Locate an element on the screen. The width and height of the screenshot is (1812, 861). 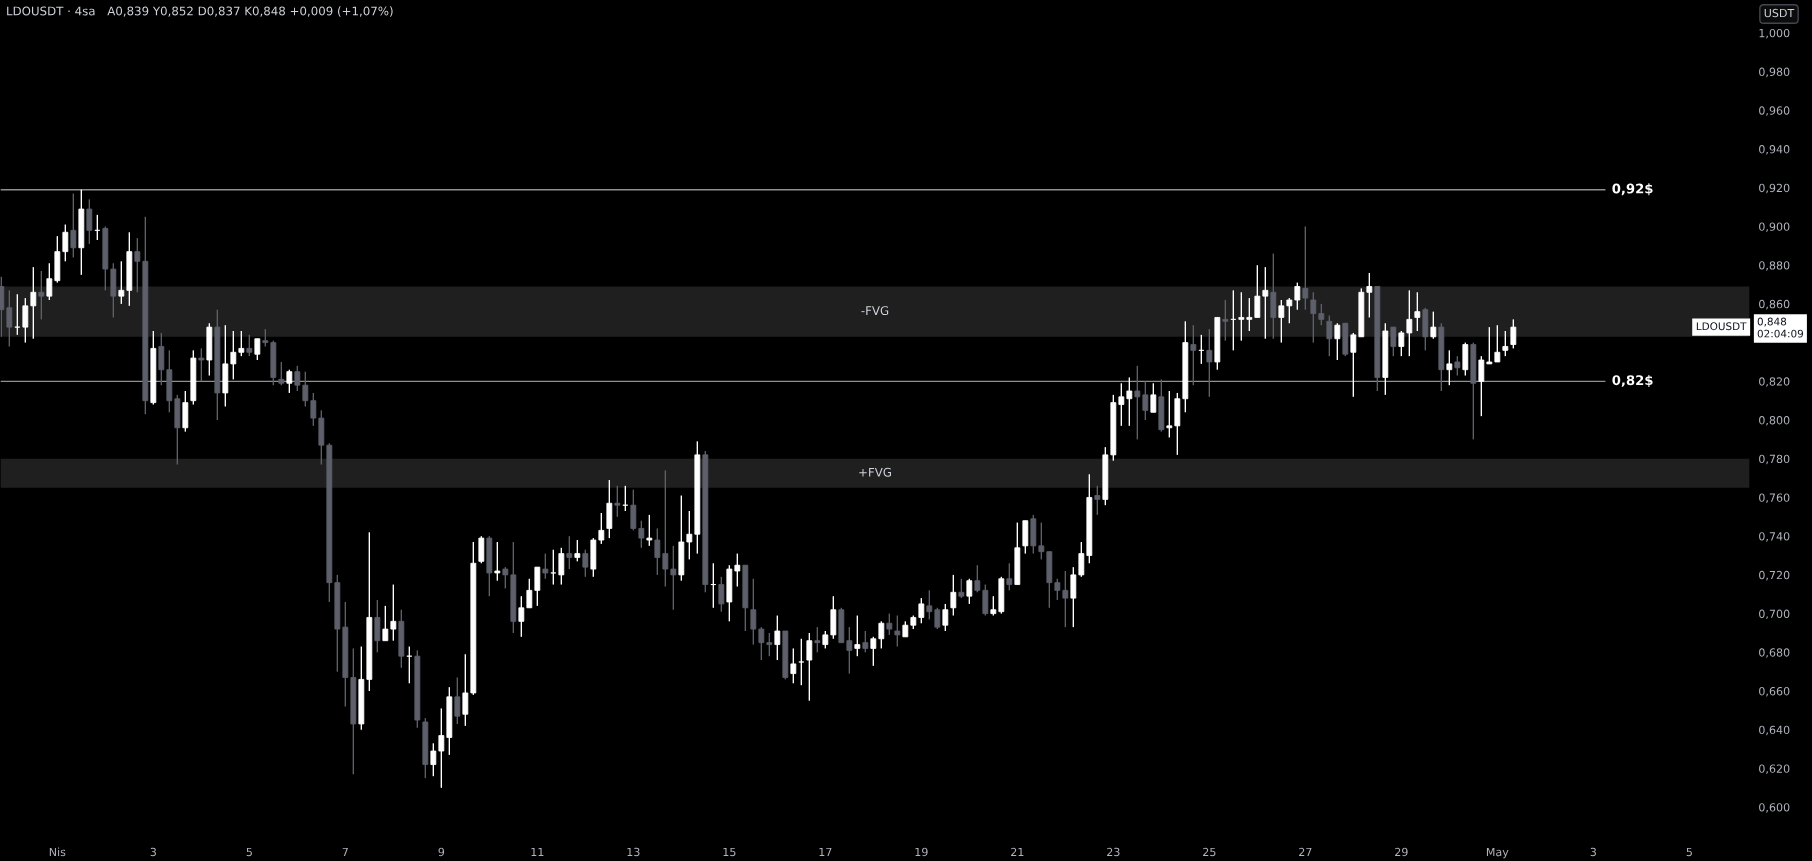
y-tick-label: 0,860 is located at coordinates (1774, 304).